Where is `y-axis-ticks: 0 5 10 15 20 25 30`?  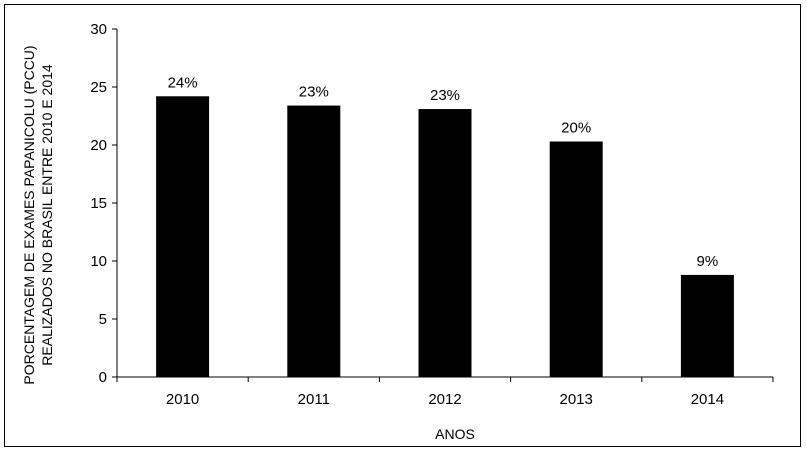 y-axis-ticks: 0 5 10 15 20 25 30 is located at coordinates (103, 203).